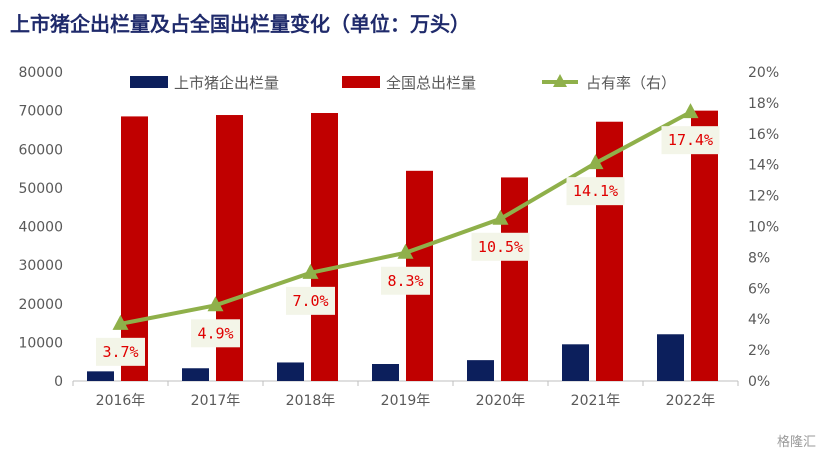 This screenshot has width=822, height=456. Describe the element at coordinates (763, 104) in the screenshot. I see `y-right-tick-label: 18%` at that location.